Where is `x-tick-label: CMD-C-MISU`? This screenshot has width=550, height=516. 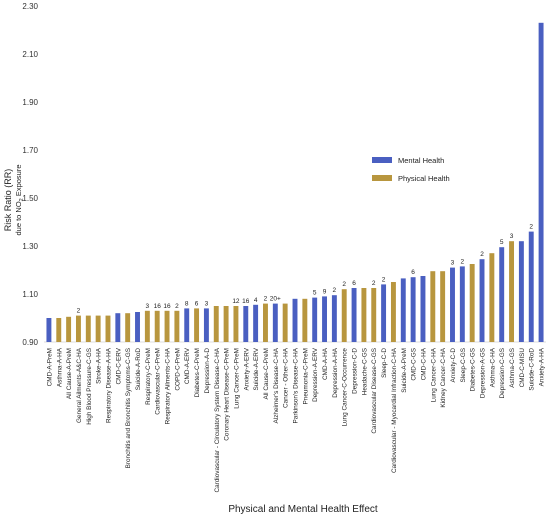 x-tick-label: CMD-C-MISU is located at coordinates (522, 368).